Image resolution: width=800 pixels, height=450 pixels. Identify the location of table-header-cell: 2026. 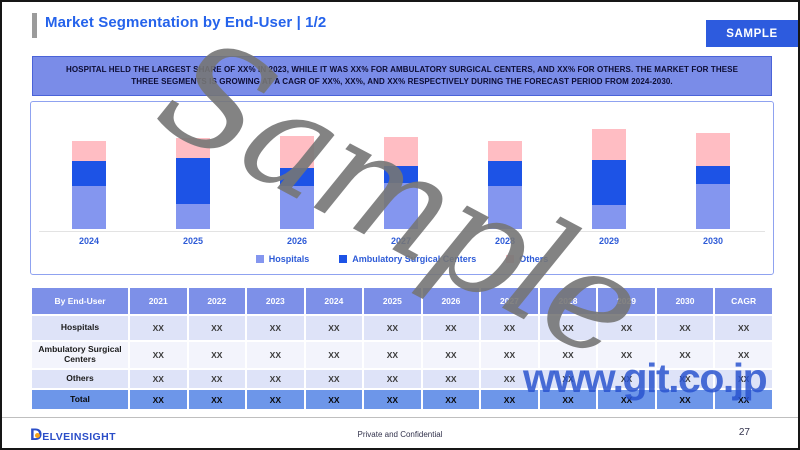
(451, 301).